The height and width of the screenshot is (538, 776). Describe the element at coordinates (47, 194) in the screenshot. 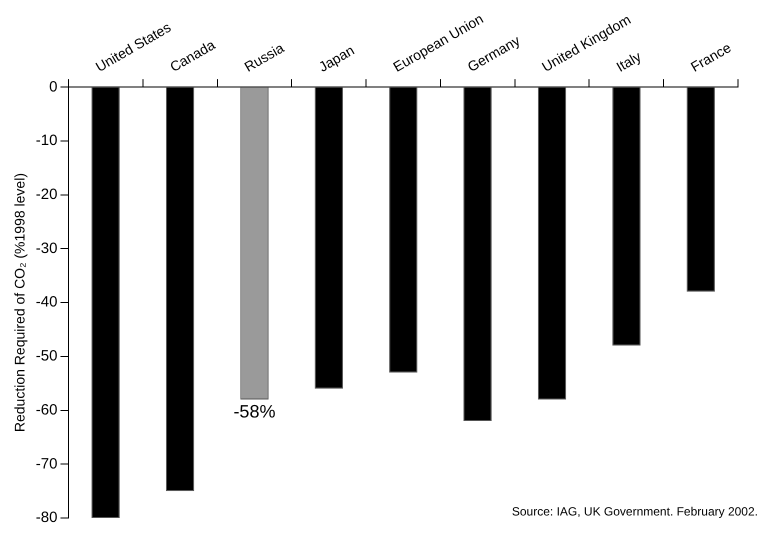

I see `y-tick-label: -20` at that location.